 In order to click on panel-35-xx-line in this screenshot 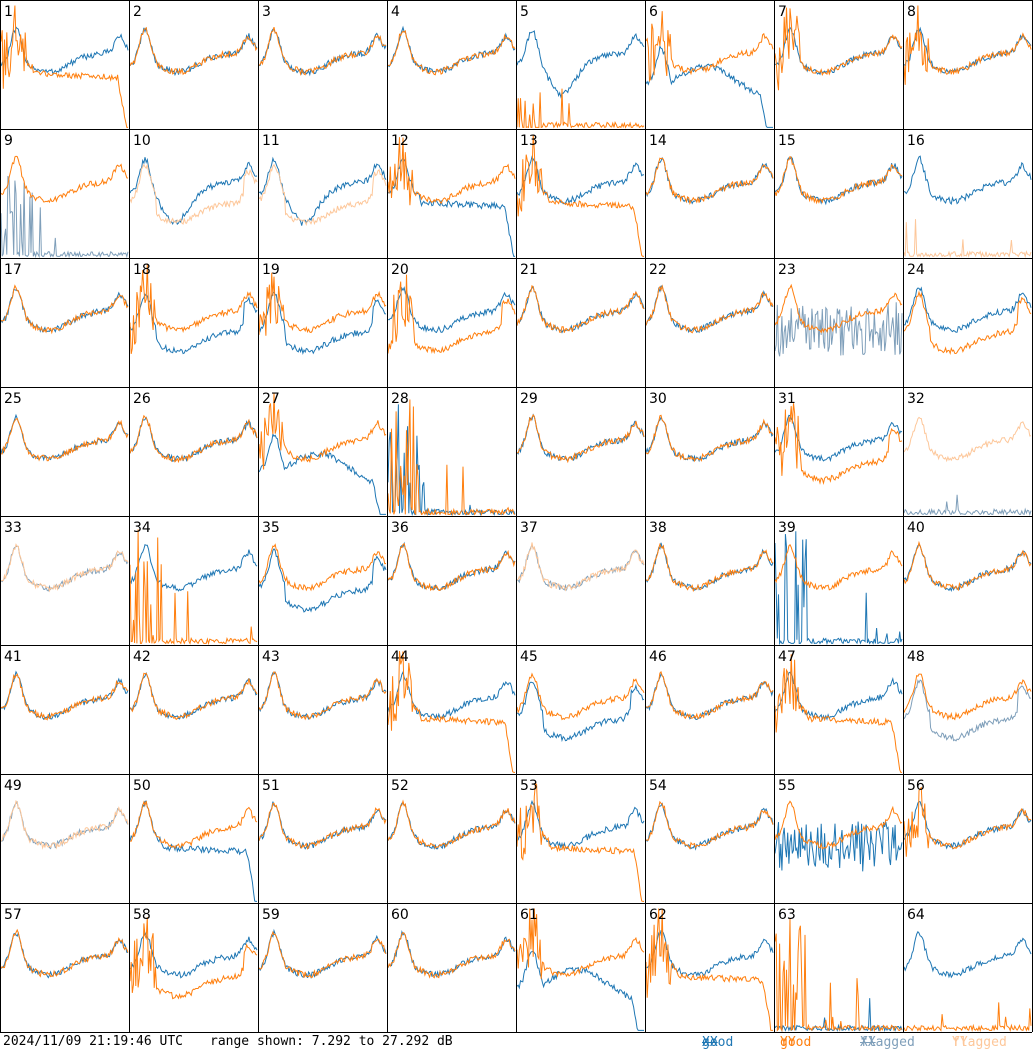, I will do `click(322, 580)`.